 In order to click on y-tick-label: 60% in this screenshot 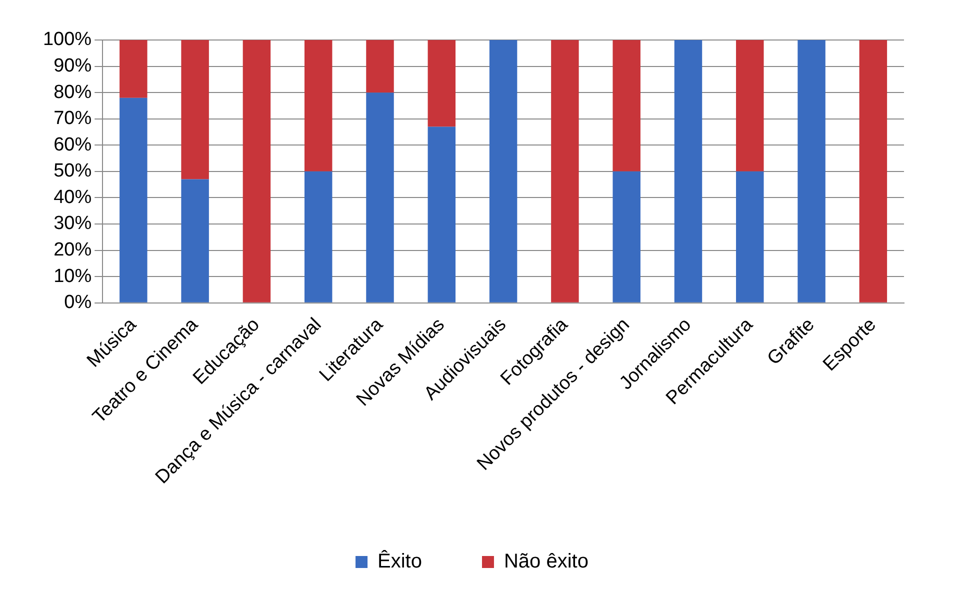, I will do `click(73, 145)`.